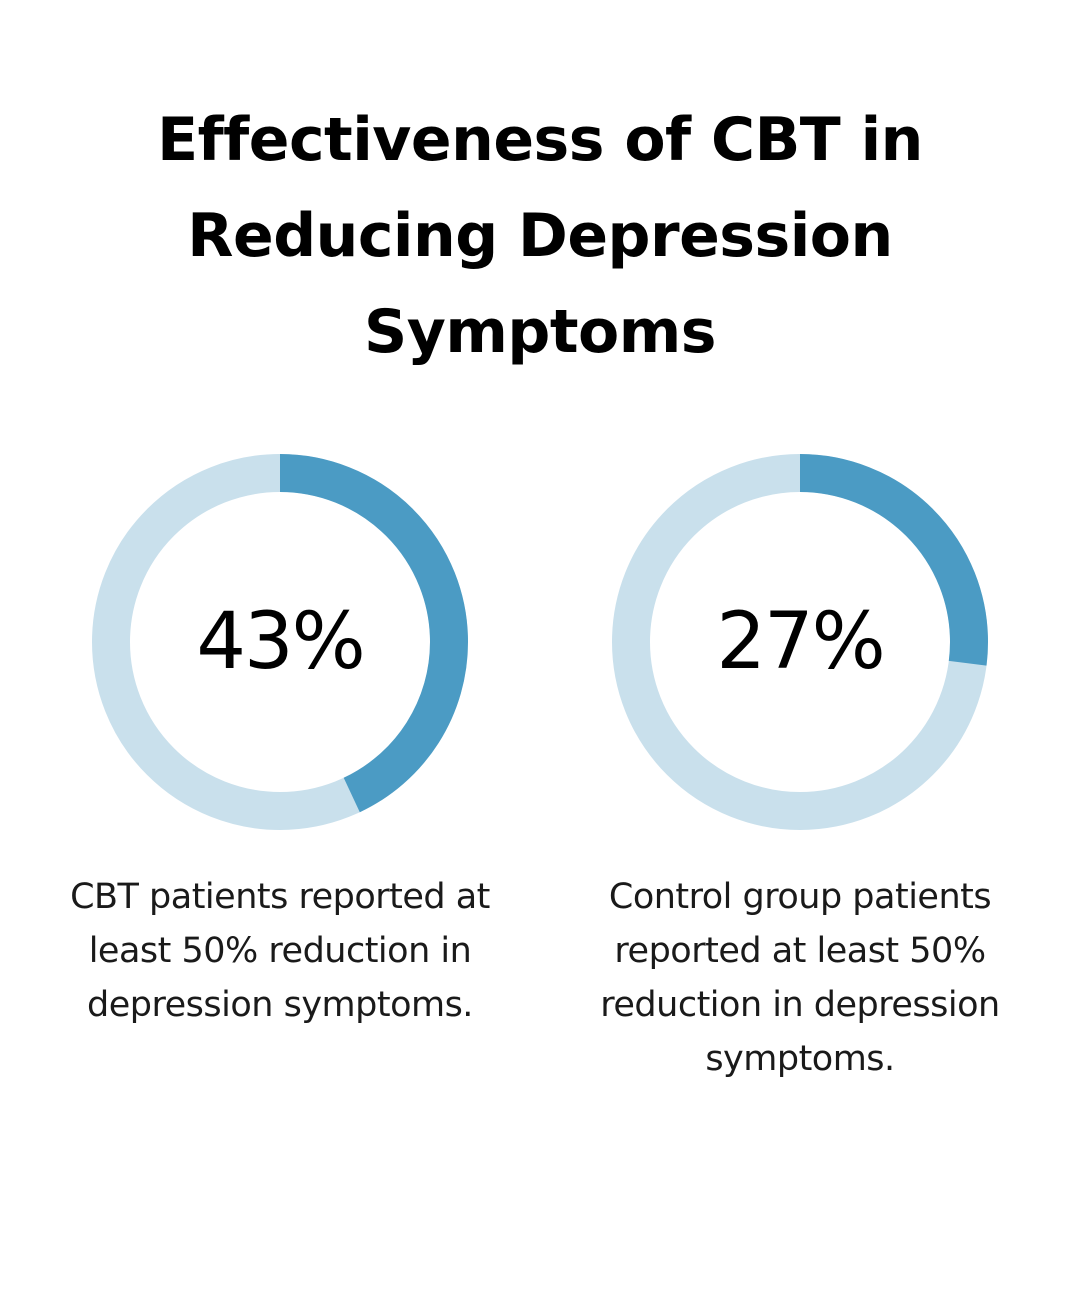 This screenshot has height=1316, width=1080. I want to click on donut-svg-control, so click(800, 642).